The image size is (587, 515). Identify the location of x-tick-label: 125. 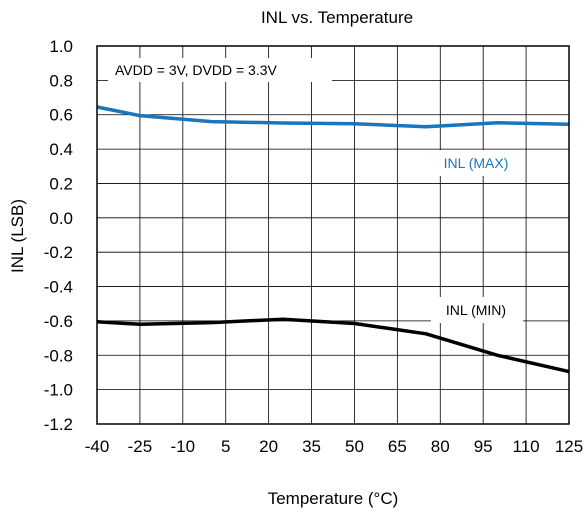
(569, 446).